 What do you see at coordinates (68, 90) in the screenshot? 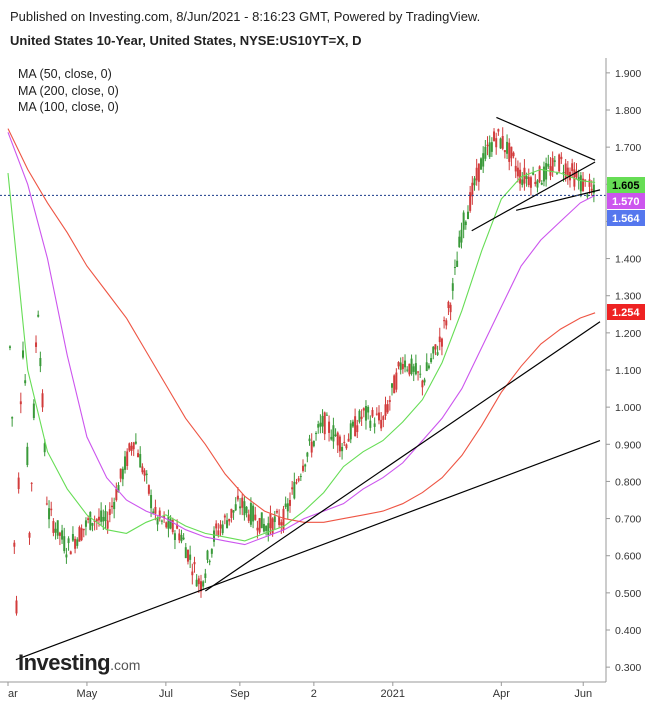
I see `legend-ma200: MA (200, close, 0)` at bounding box center [68, 90].